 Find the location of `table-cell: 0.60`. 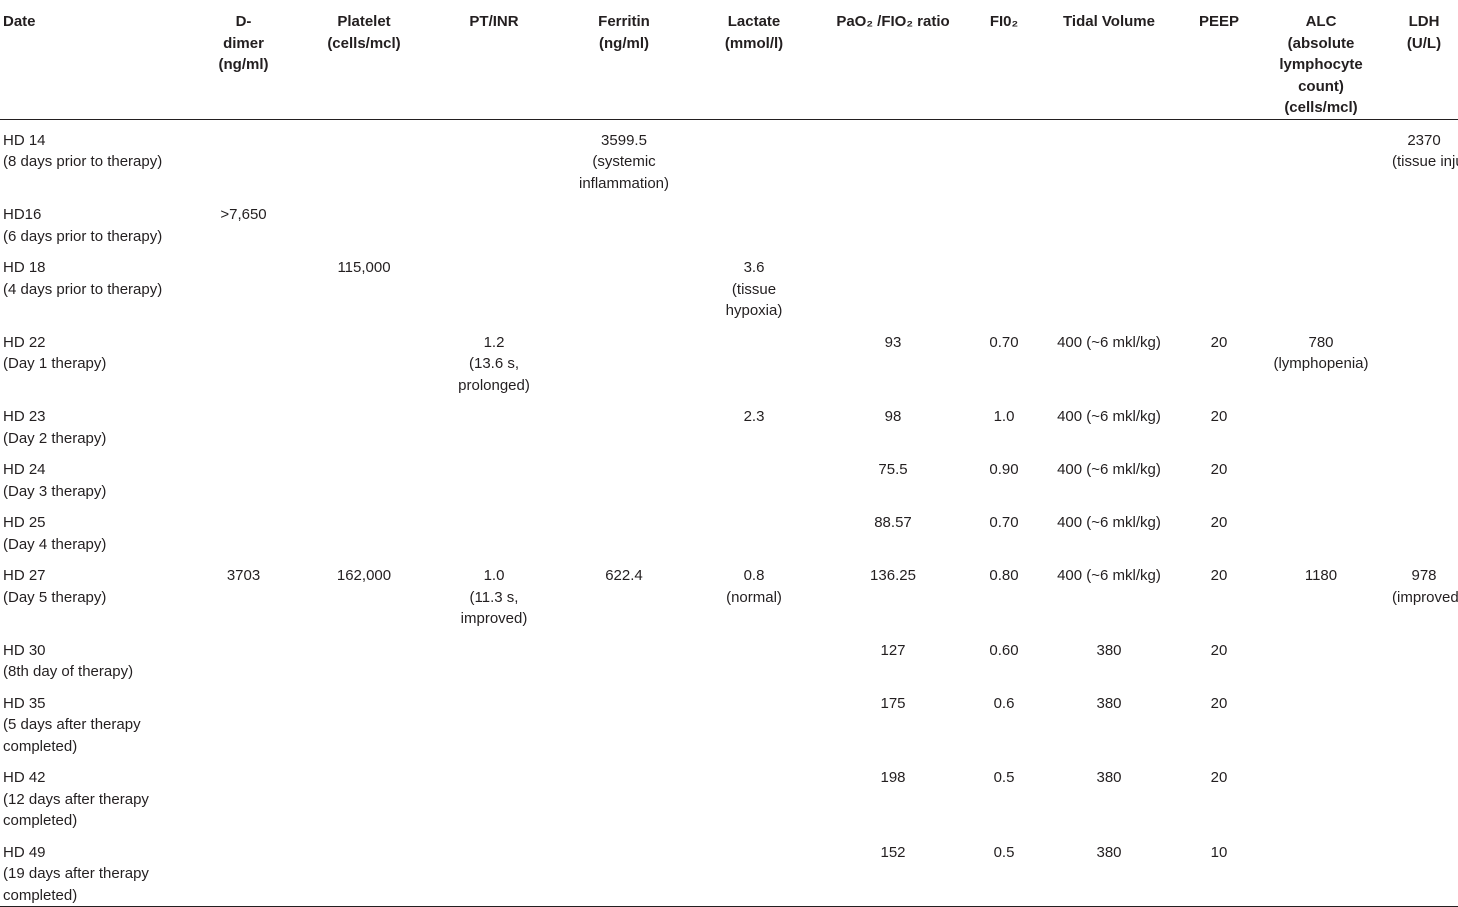

table-cell: 0.60 is located at coordinates (1004, 656).